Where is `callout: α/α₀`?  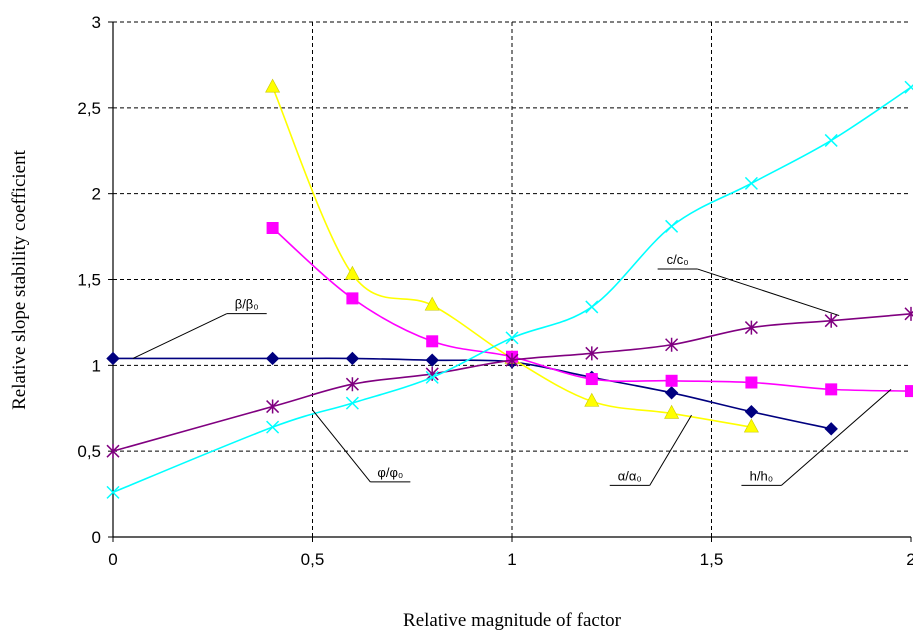
callout: α/α₀ is located at coordinates (650, 450).